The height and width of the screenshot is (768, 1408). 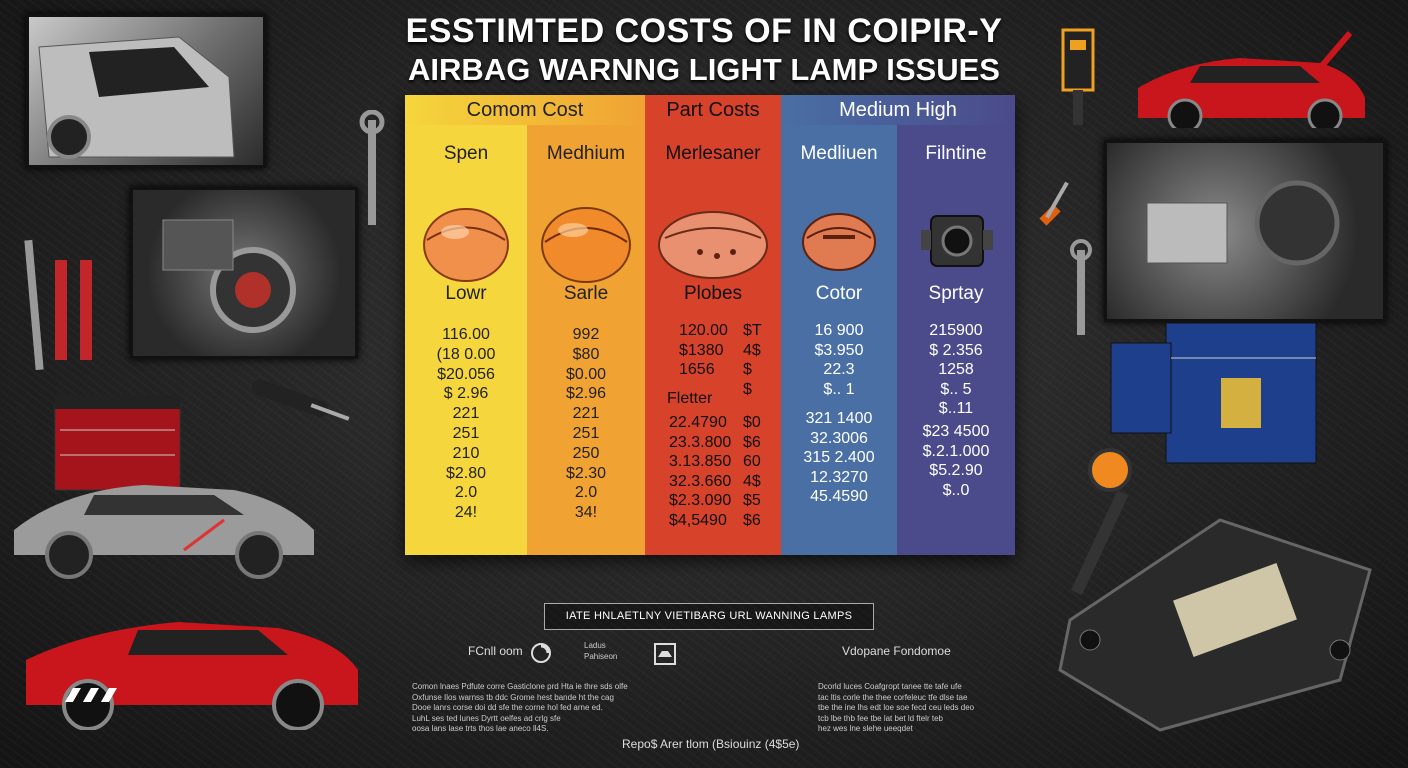 I want to click on cost-value: 992, so click(x=586, y=334).